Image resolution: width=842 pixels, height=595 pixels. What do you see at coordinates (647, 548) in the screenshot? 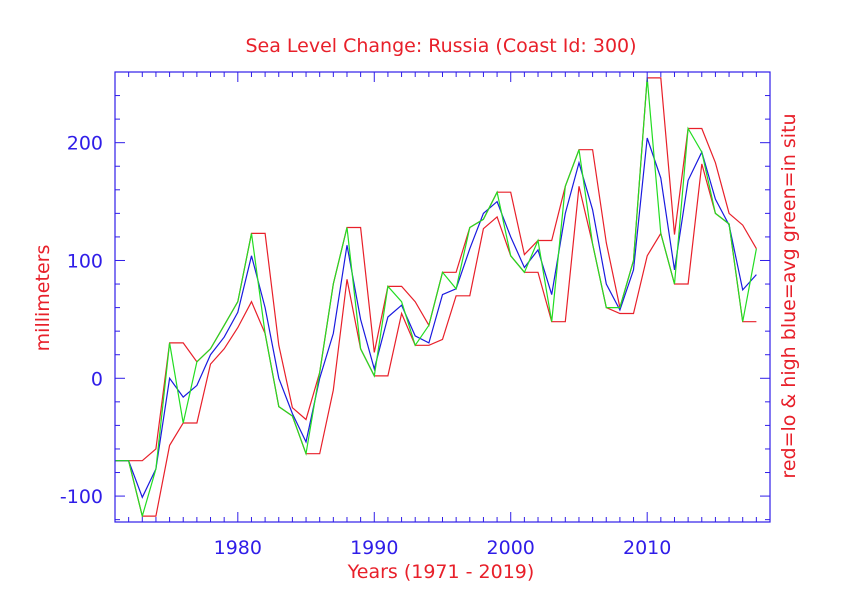
I see `x-tick-label: 2010` at bounding box center [647, 548].